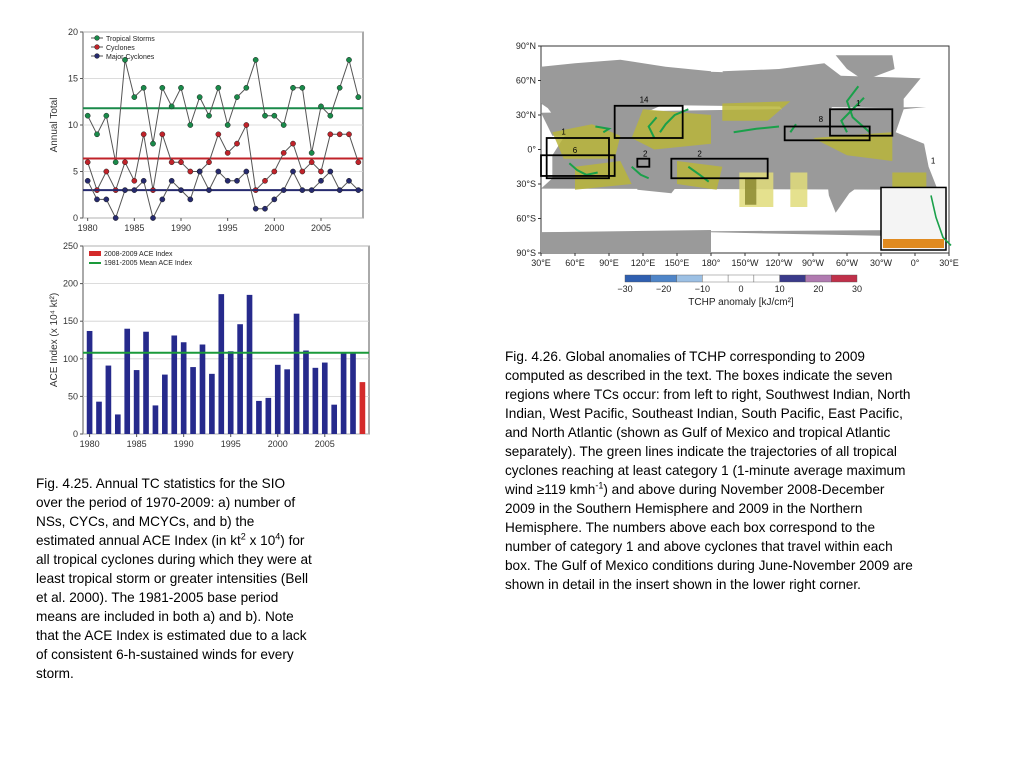 Image resolution: width=1024 pixels, height=768 pixels. I want to click on lat-label: 0°, so click(531, 150).